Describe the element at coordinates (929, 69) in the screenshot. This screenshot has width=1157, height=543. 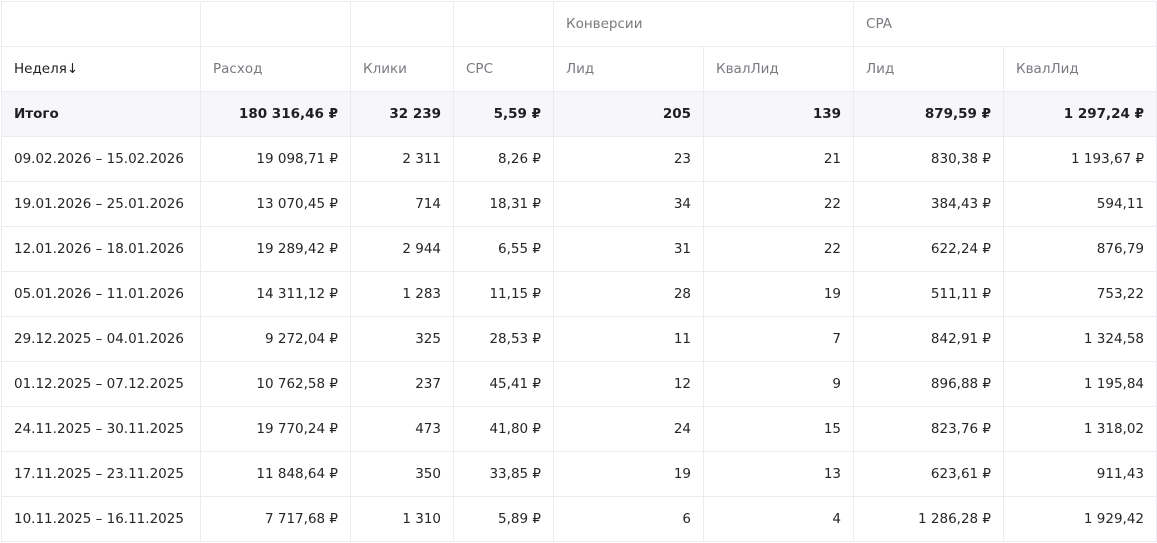
I see `column-header-cpa-lead: Лид` at that location.